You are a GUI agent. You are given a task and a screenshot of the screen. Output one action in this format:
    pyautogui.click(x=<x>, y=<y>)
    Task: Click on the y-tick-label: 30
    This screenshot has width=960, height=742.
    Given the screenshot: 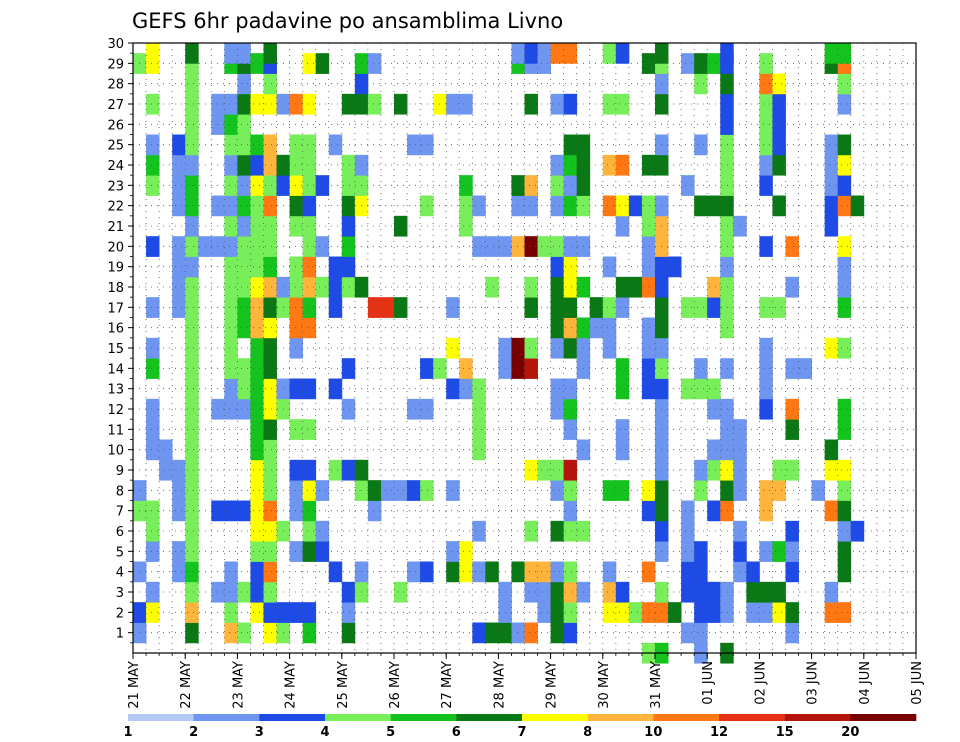 What is the action you would take?
    pyautogui.click(x=115, y=44)
    